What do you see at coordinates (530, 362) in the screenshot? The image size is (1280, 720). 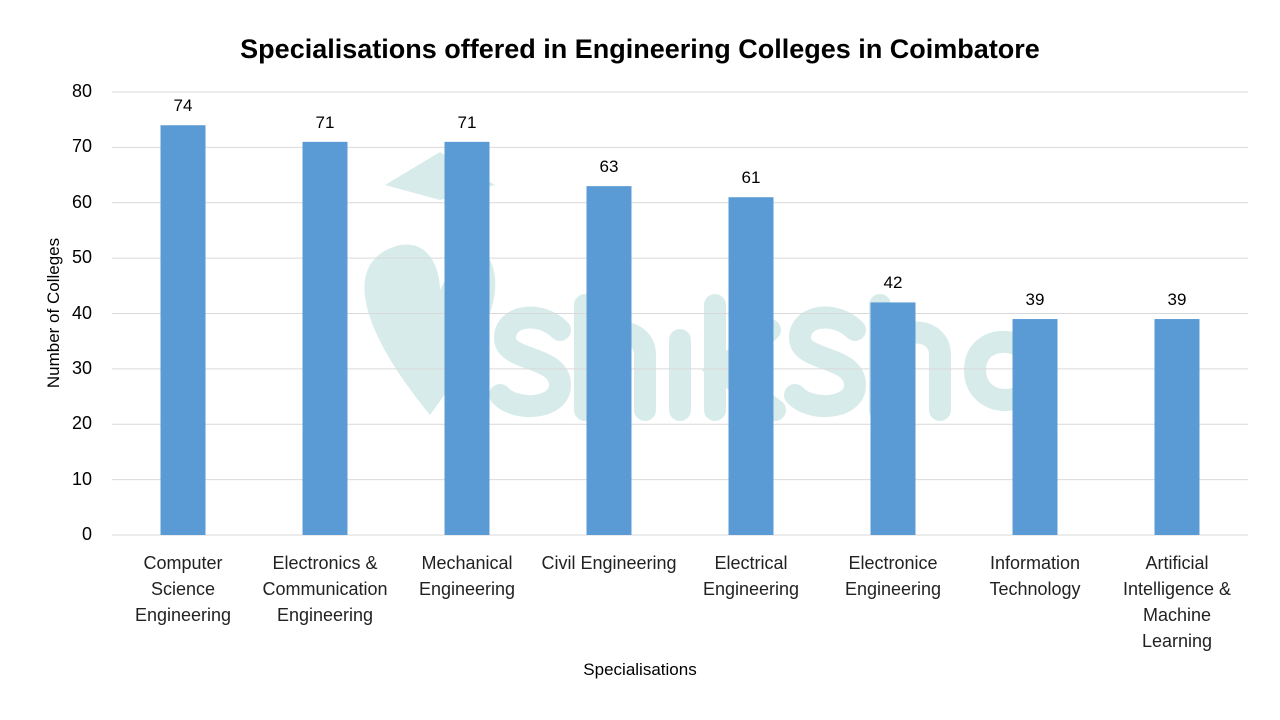 I see `watermark-letter-s` at bounding box center [530, 362].